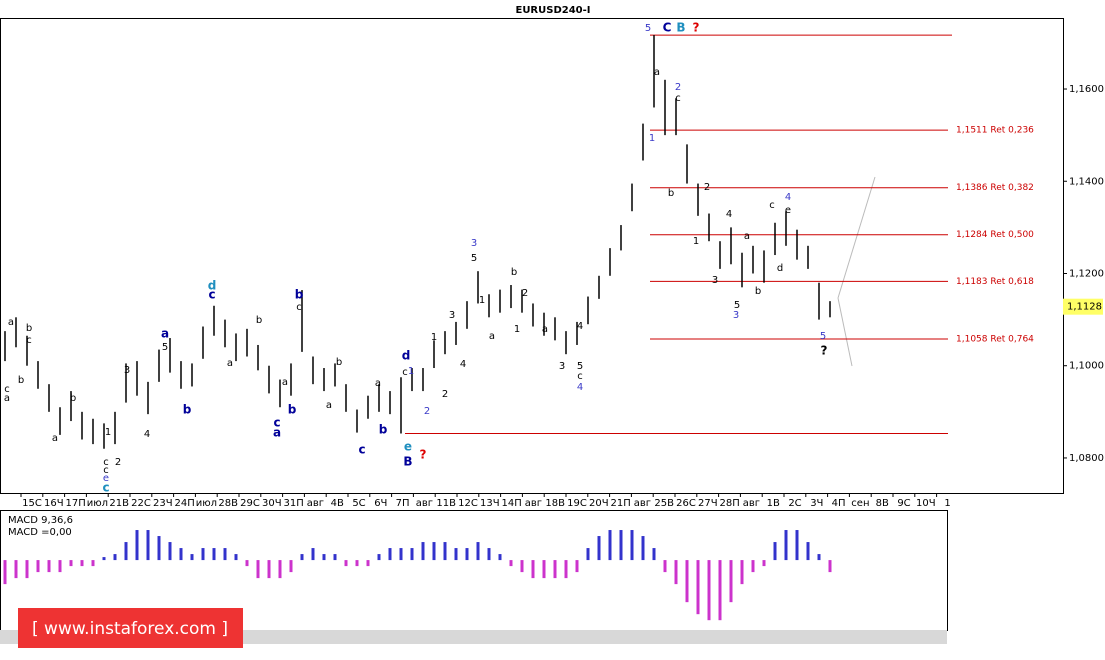  I want to click on x-tick-label: 8В, so click(882, 503).